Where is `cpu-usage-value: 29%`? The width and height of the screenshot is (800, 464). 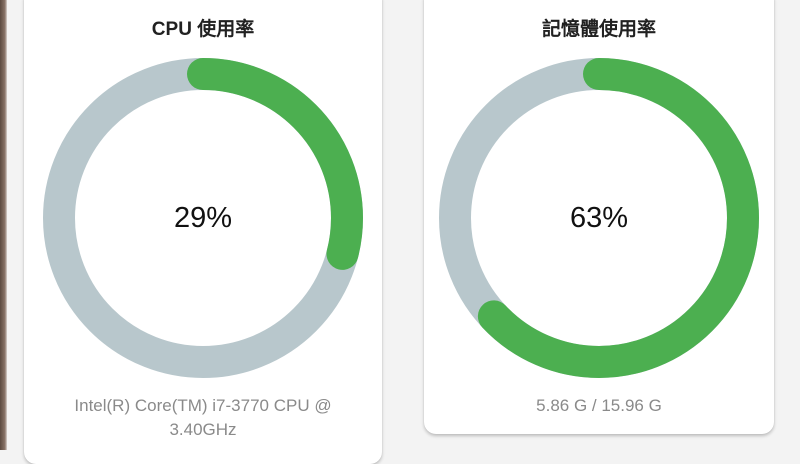 cpu-usage-value: 29% is located at coordinates (203, 218).